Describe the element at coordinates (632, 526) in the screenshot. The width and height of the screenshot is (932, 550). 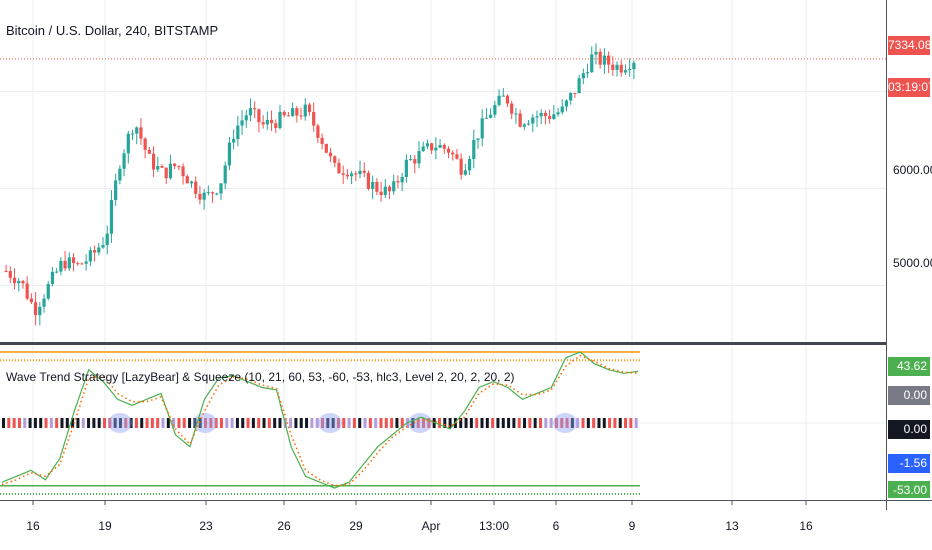
I see `time-axis-label: 9` at that location.